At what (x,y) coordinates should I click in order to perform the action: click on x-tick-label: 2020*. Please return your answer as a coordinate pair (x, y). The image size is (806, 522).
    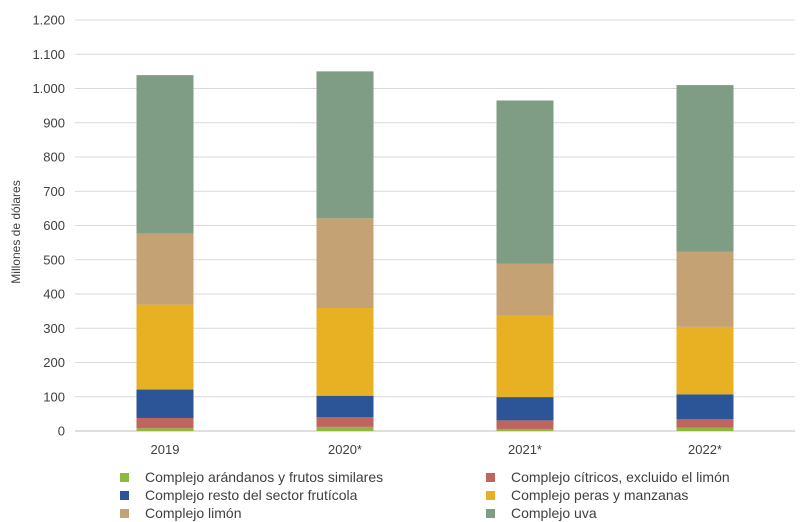
    Looking at the image, I should click on (345, 449).